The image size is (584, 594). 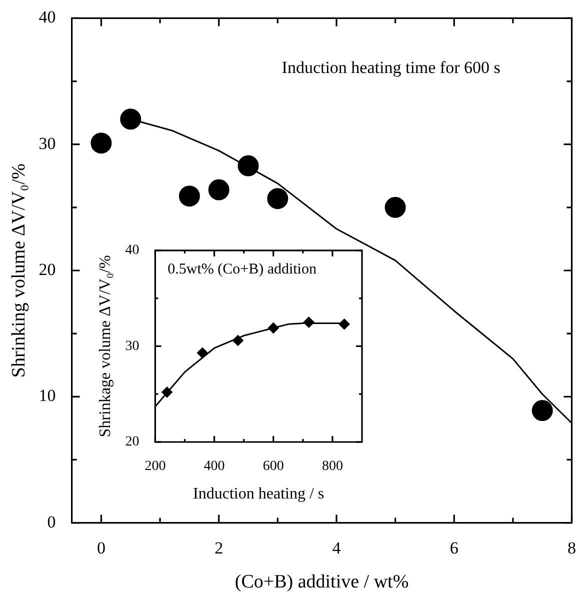 I want to click on y-tick-label: 10, so click(x=47, y=396).